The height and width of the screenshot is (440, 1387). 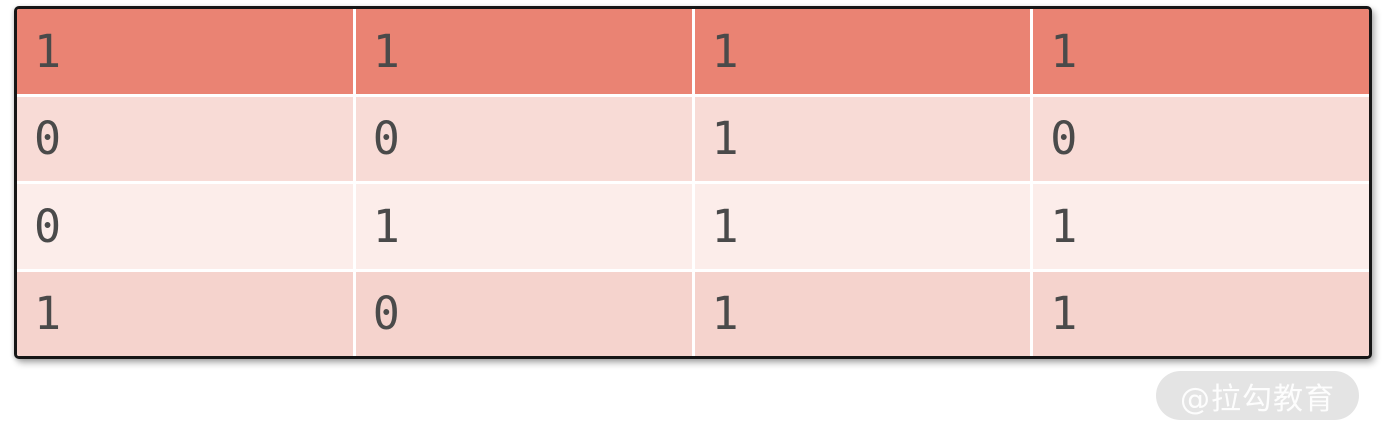 I want to click on cell-1-2: 1, so click(x=862, y=138).